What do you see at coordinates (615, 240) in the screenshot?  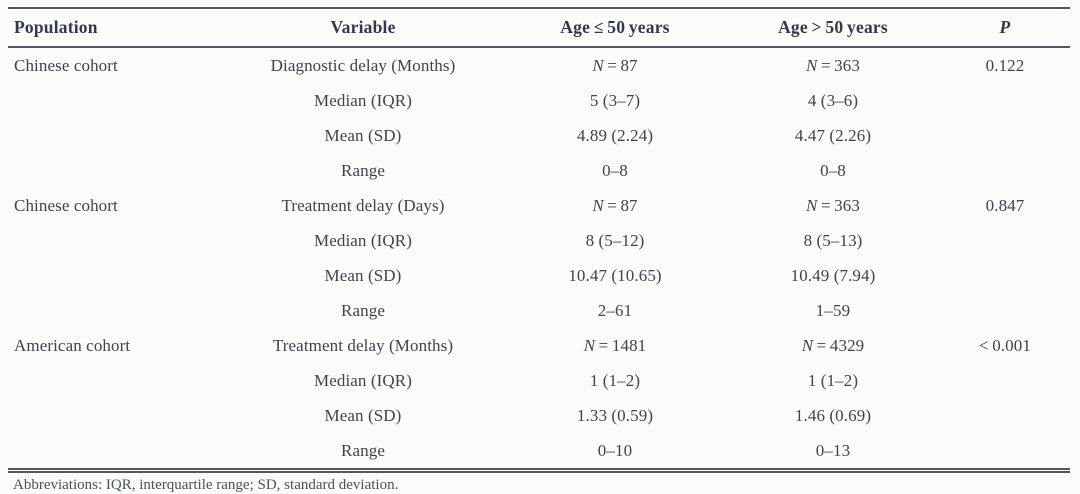 I see `cell-value: 8 (5–12)` at bounding box center [615, 240].